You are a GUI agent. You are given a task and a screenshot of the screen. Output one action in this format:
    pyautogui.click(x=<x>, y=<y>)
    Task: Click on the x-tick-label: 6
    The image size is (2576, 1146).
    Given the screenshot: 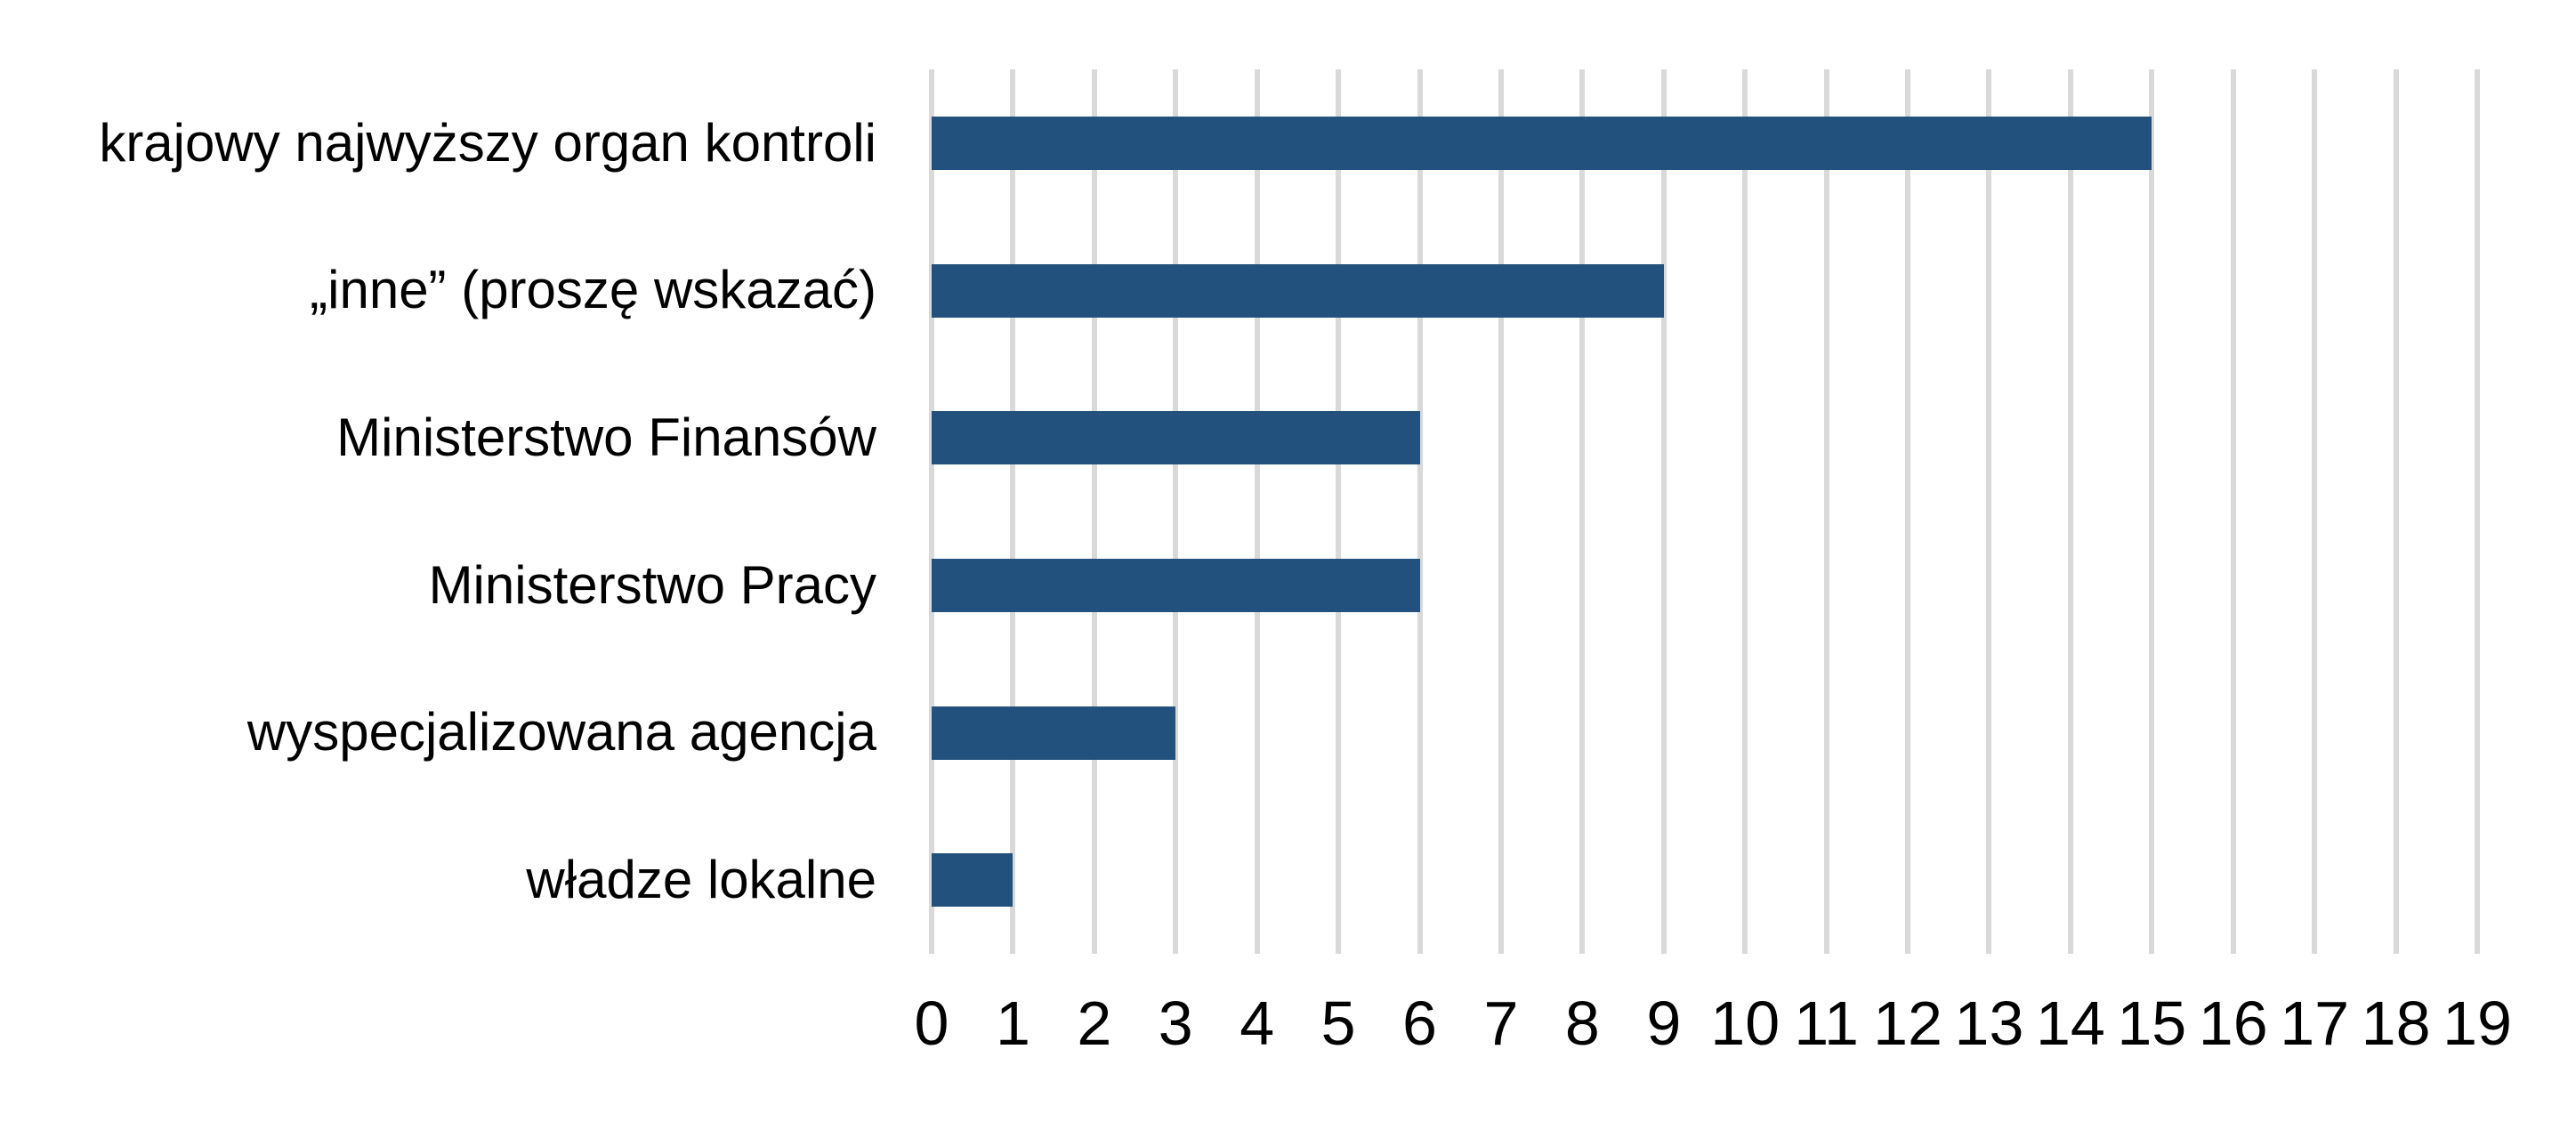 What is the action you would take?
    pyautogui.click(x=1419, y=1023)
    